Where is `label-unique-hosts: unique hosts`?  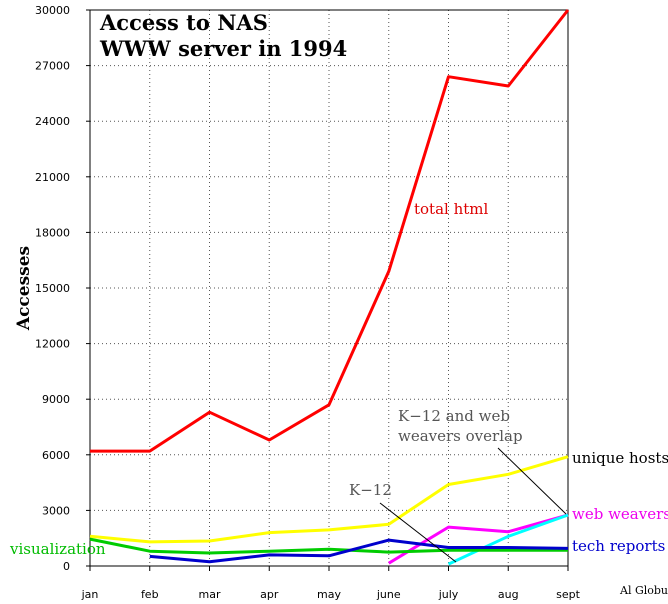
label-unique-hosts: unique hosts is located at coordinates (620, 458).